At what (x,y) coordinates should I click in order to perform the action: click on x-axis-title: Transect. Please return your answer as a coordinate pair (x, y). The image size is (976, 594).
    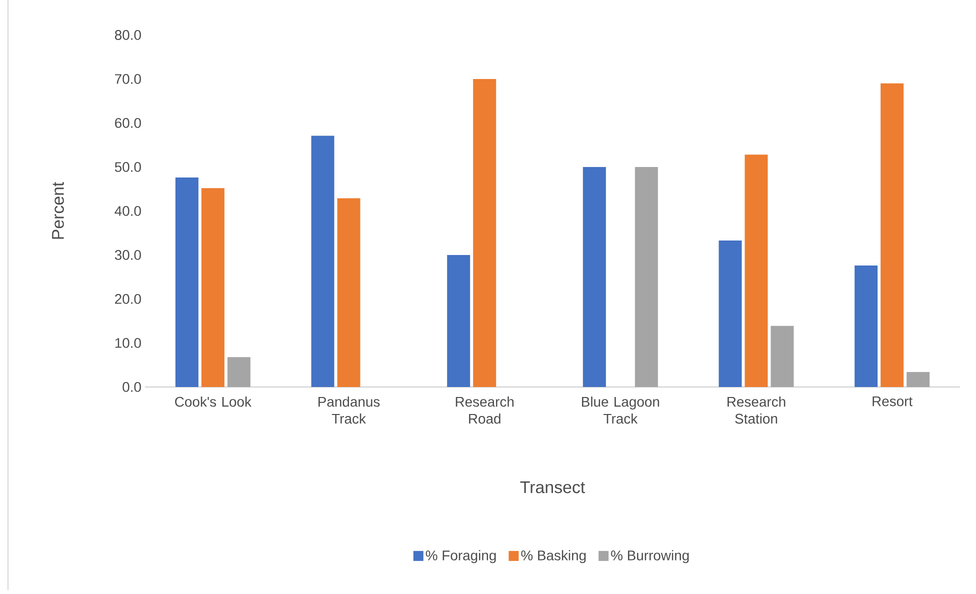
    Looking at the image, I should click on (553, 487).